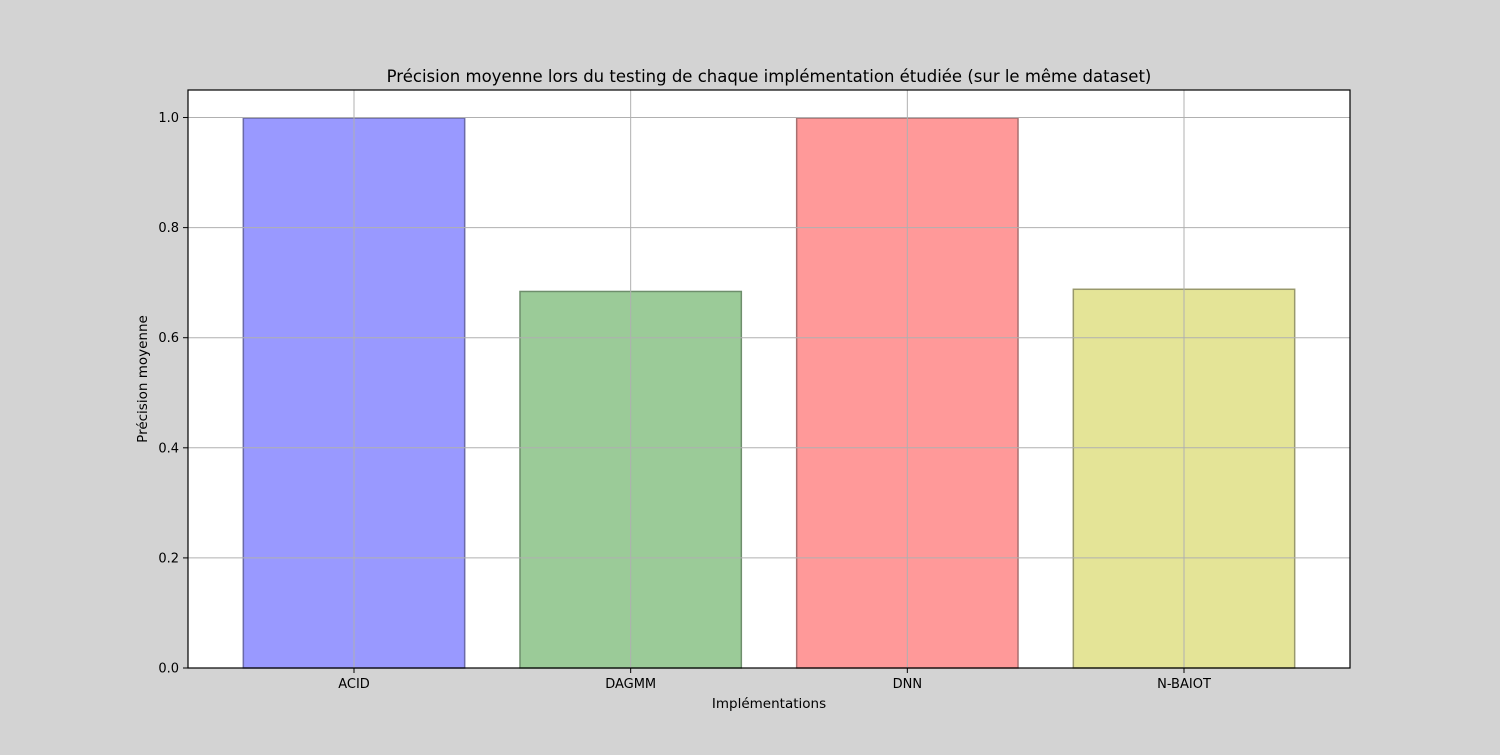 The width and height of the screenshot is (1500, 755). What do you see at coordinates (143, 379) in the screenshot?
I see `y-axis-label: Précision moyenne` at bounding box center [143, 379].